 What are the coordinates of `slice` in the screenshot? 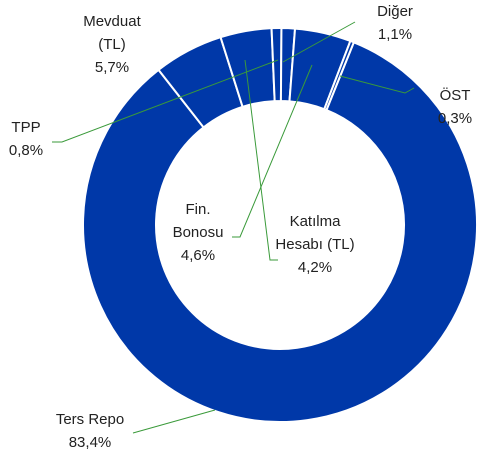 It's located at (339, 75).